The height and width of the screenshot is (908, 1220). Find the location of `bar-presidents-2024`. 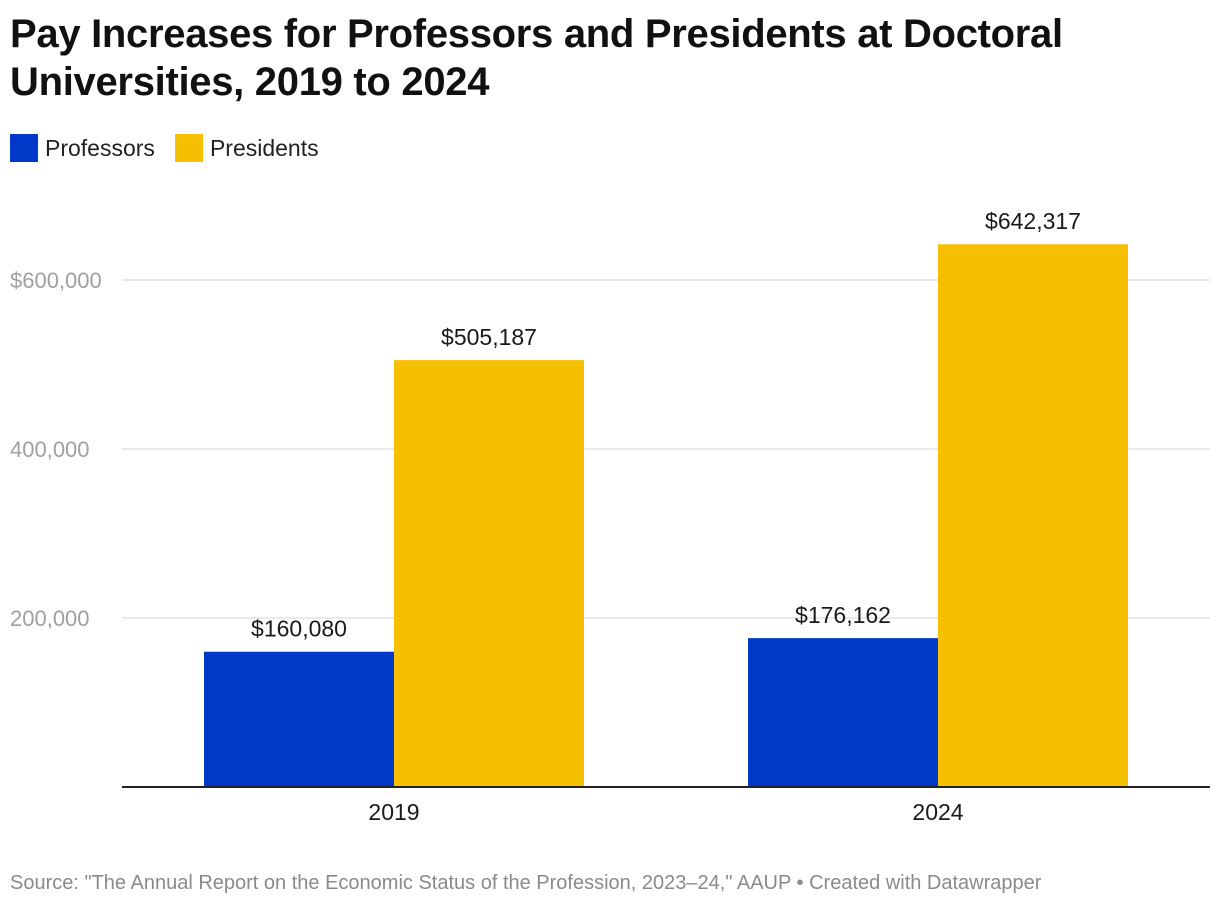

bar-presidents-2024 is located at coordinates (1033, 516).